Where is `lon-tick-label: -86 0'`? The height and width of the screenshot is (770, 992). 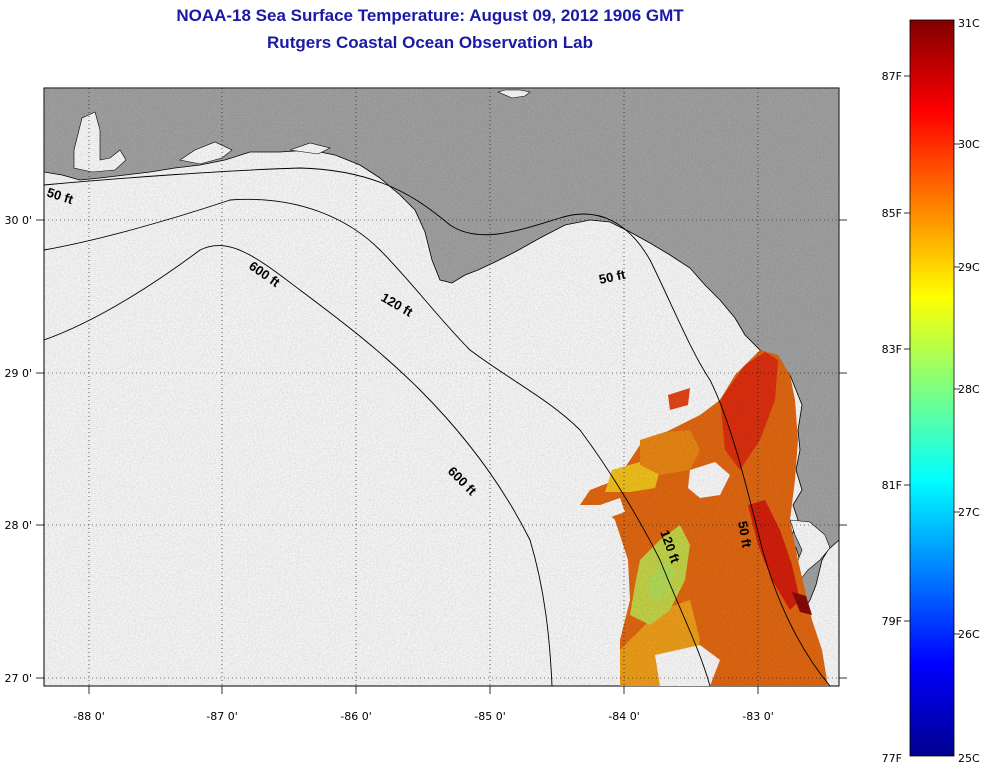
lon-tick-label: -86 0' is located at coordinates (356, 716).